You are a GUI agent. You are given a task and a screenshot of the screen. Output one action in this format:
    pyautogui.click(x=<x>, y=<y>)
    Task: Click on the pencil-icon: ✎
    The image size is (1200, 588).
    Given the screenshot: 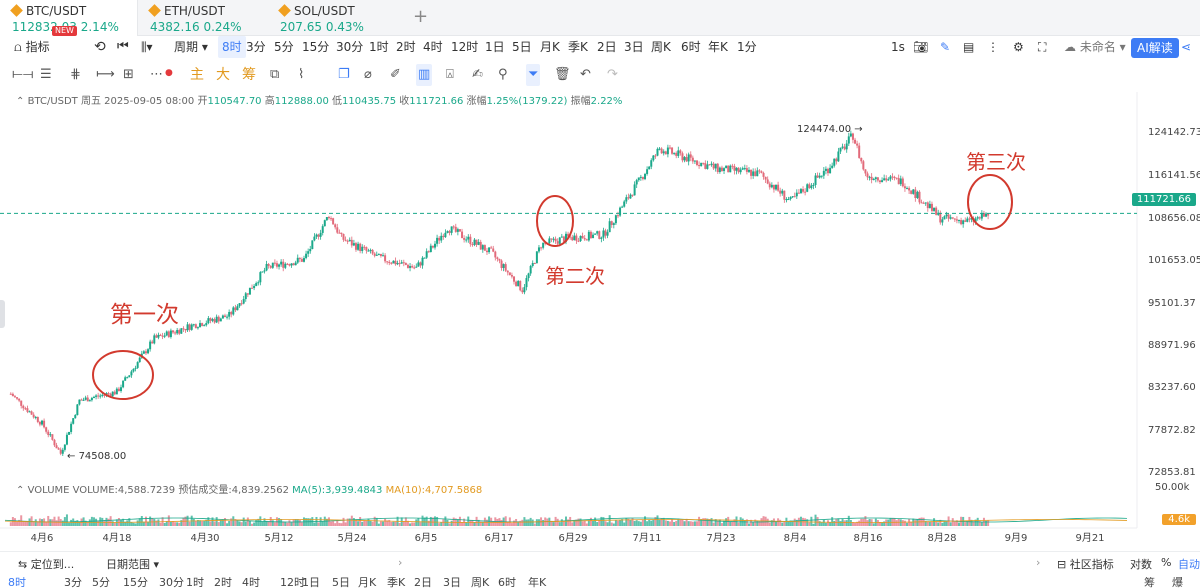 What is the action you would take?
    pyautogui.click(x=945, y=47)
    